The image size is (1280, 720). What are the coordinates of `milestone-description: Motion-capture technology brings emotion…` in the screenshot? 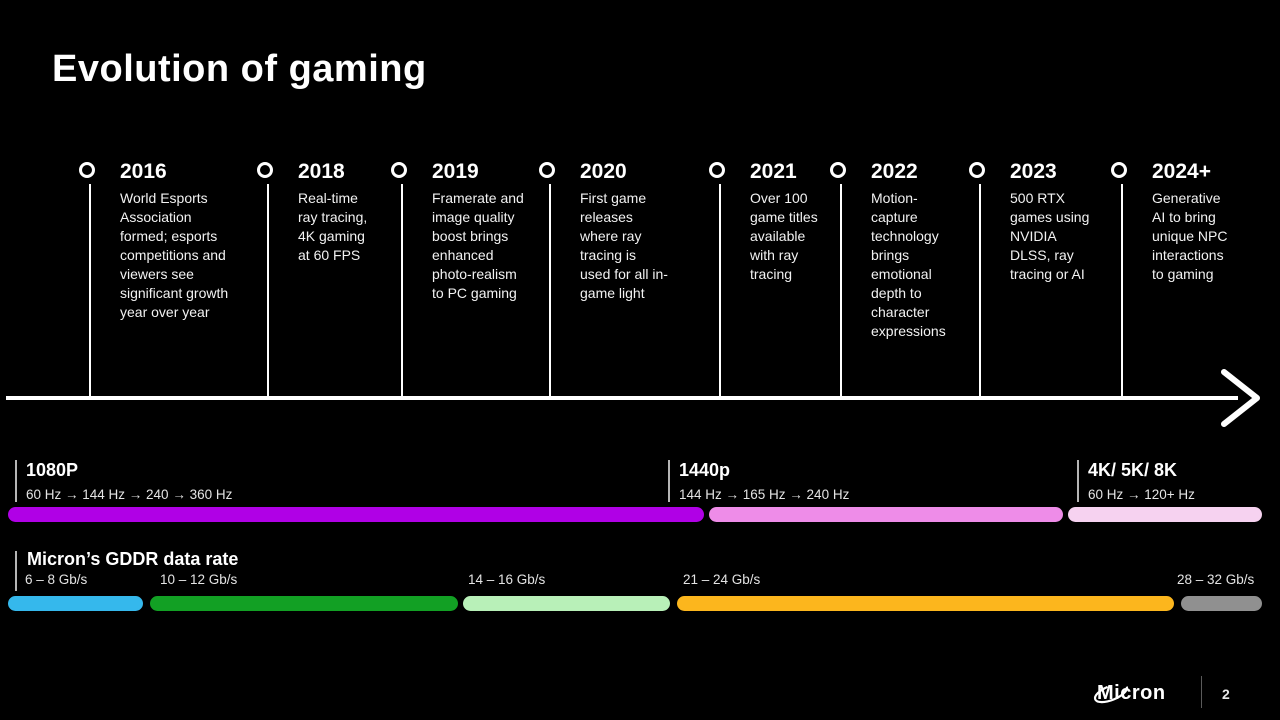 It's located at (908, 265).